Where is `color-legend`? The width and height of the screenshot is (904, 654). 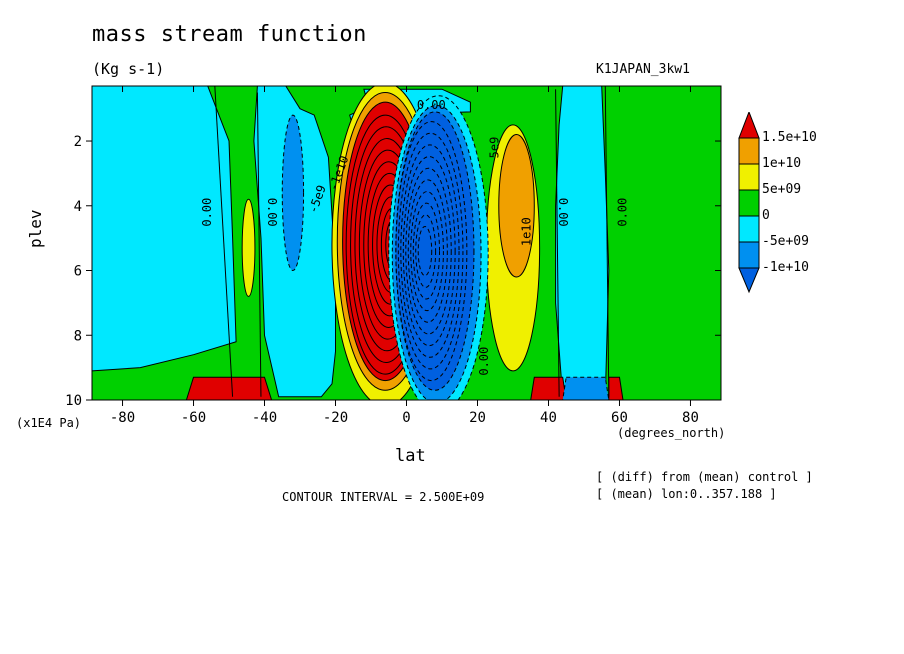 color-legend is located at coordinates (749, 203).